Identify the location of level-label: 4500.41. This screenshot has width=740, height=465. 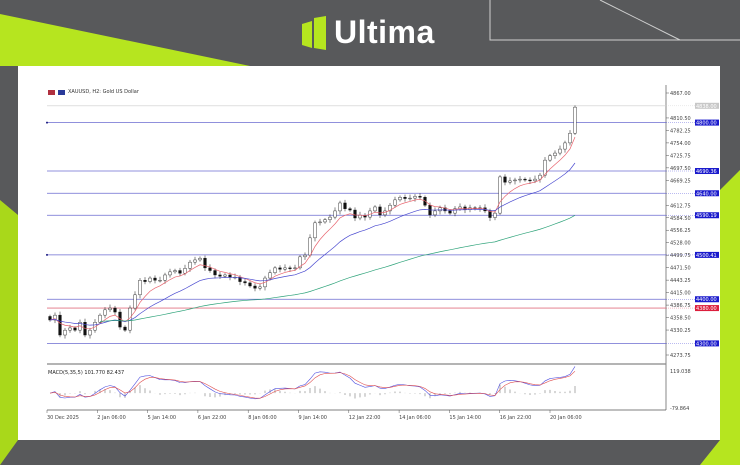
(706, 256).